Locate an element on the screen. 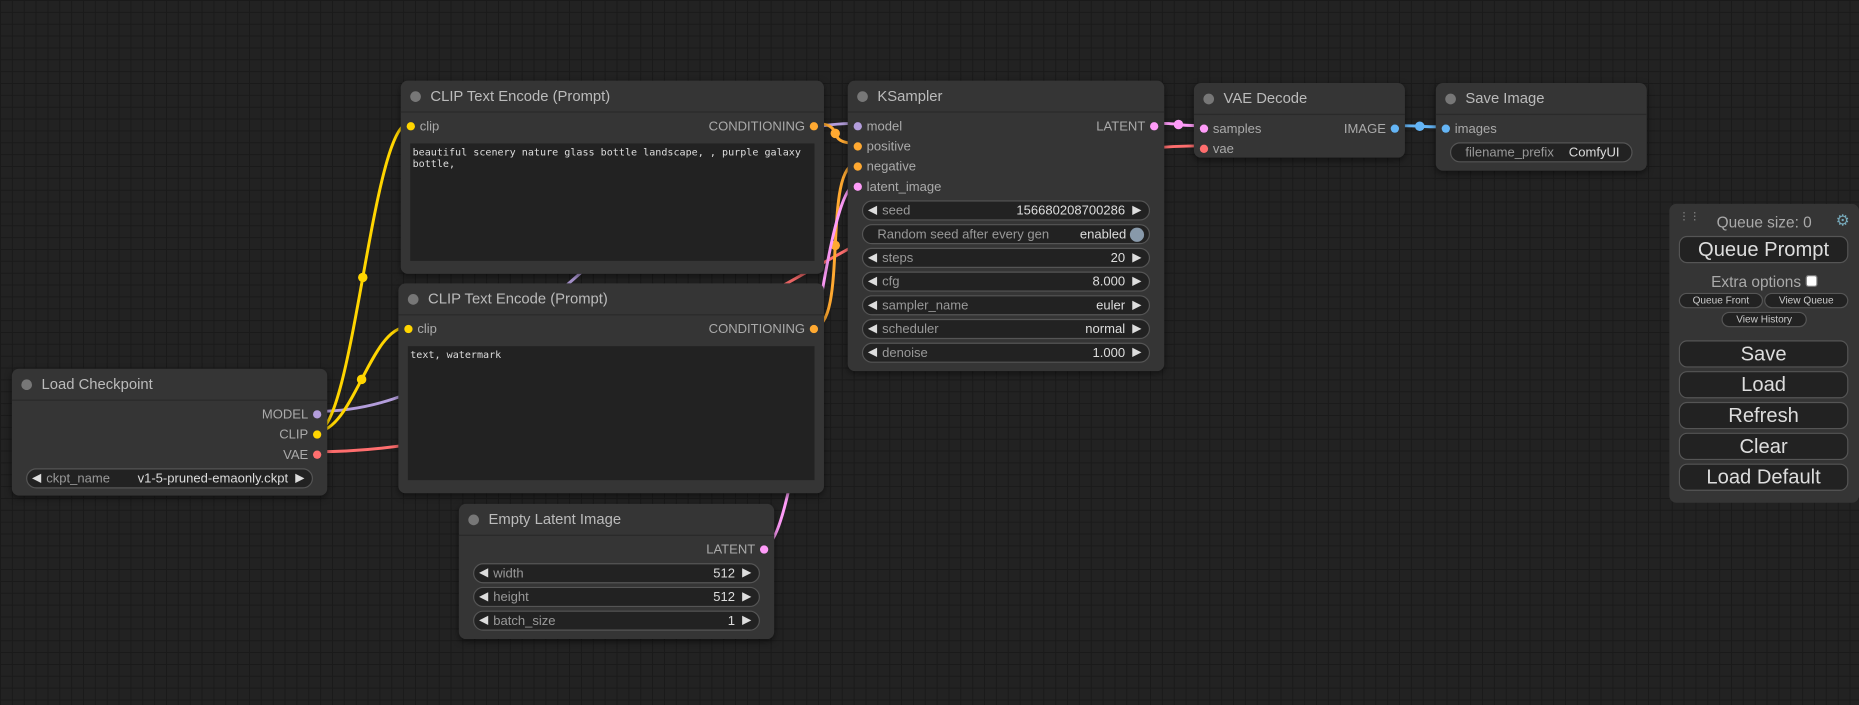 The height and width of the screenshot is (705, 1859). output-slot-model: MODEL is located at coordinates (294, 414).